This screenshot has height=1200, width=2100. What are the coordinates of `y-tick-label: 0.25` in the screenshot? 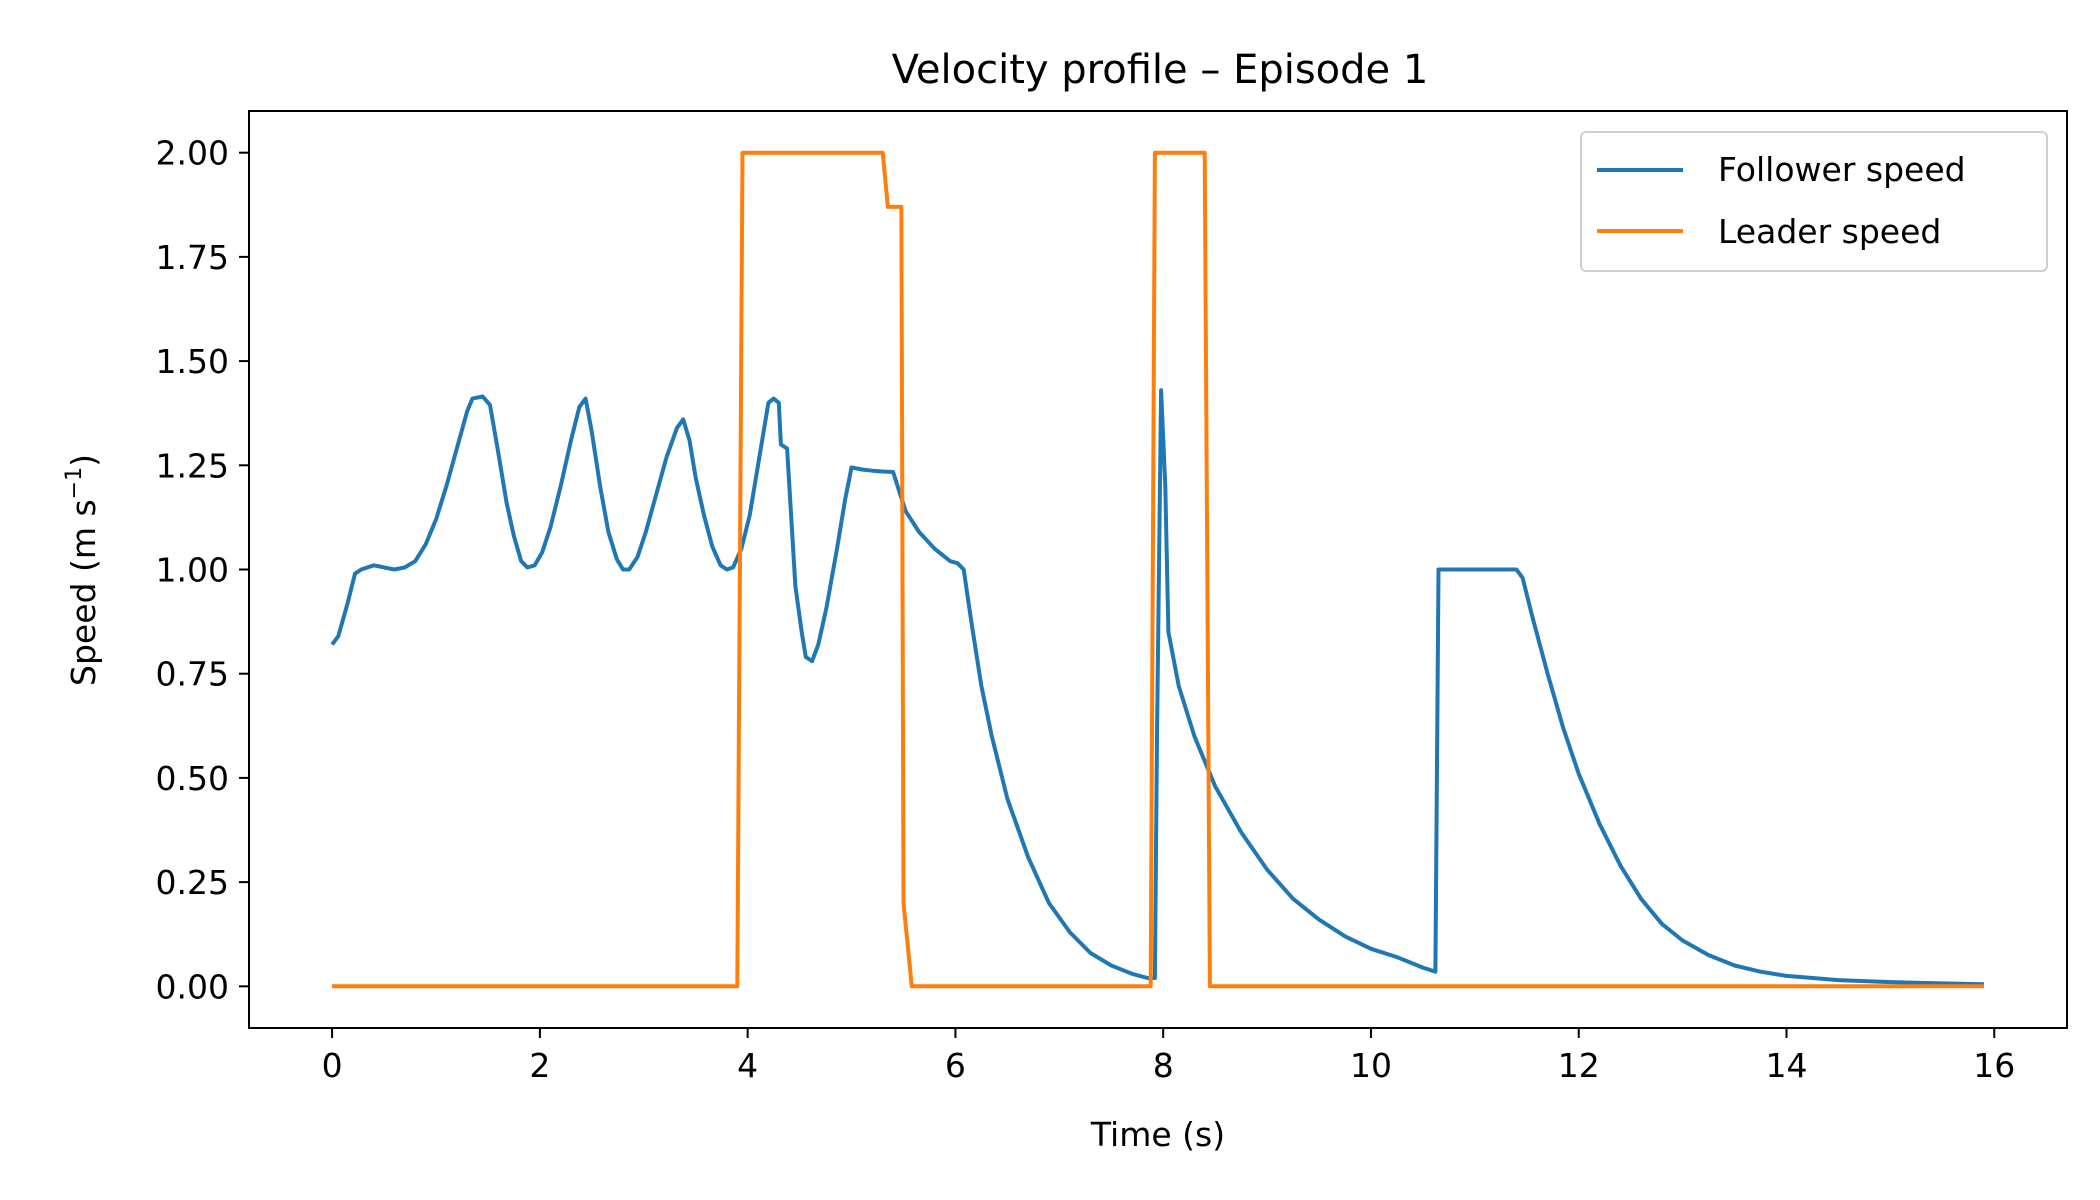 It's located at (192, 882).